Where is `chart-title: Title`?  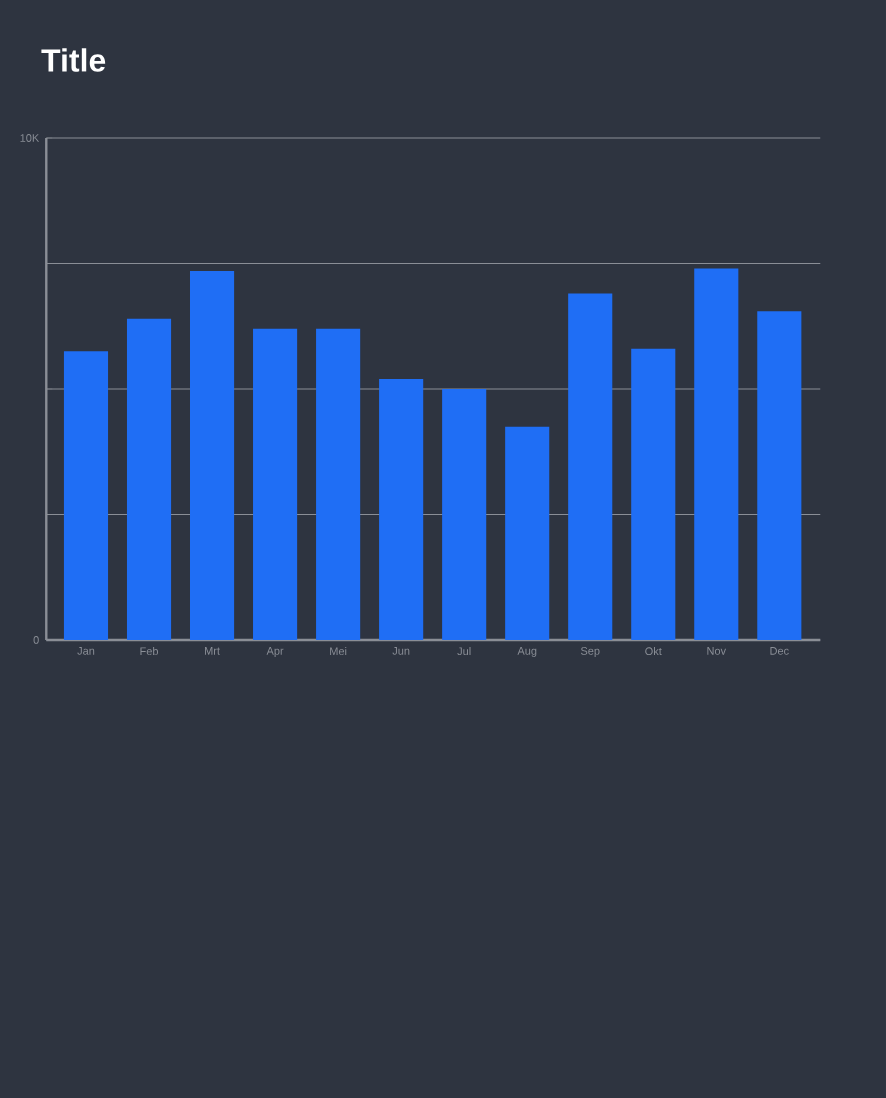
chart-title: Title is located at coordinates (73, 60).